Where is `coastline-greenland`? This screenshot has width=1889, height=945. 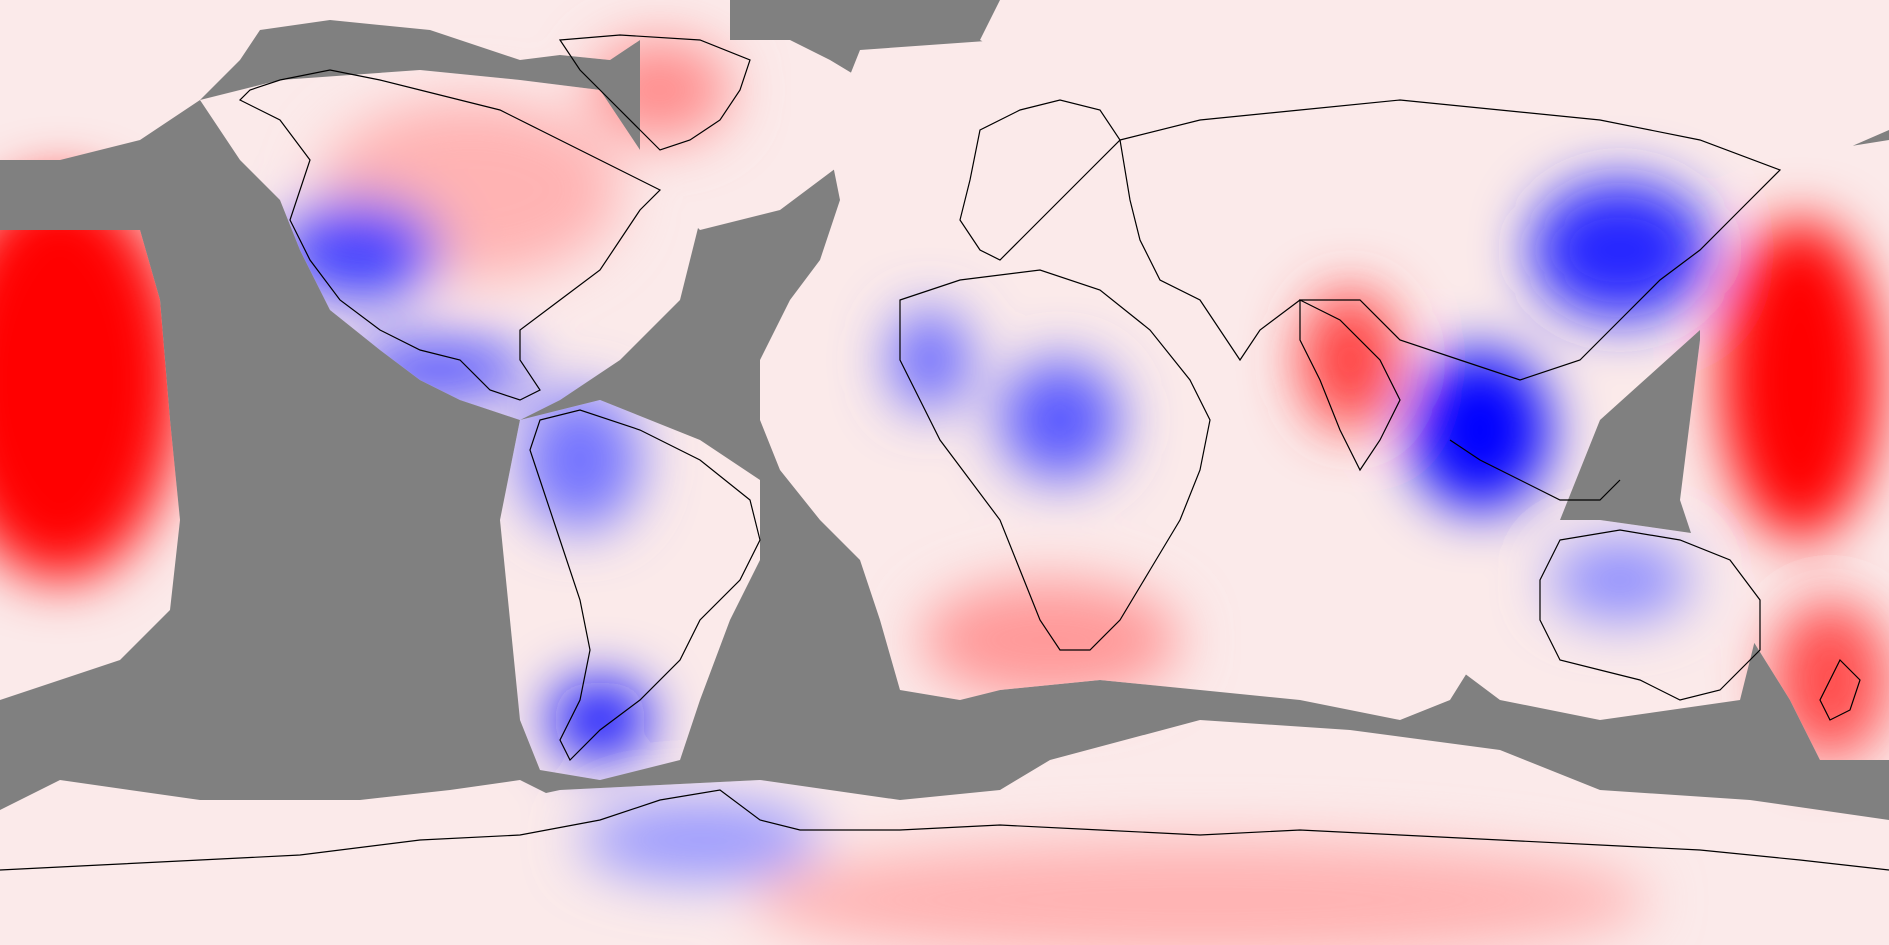 coastline-greenland is located at coordinates (654, 92).